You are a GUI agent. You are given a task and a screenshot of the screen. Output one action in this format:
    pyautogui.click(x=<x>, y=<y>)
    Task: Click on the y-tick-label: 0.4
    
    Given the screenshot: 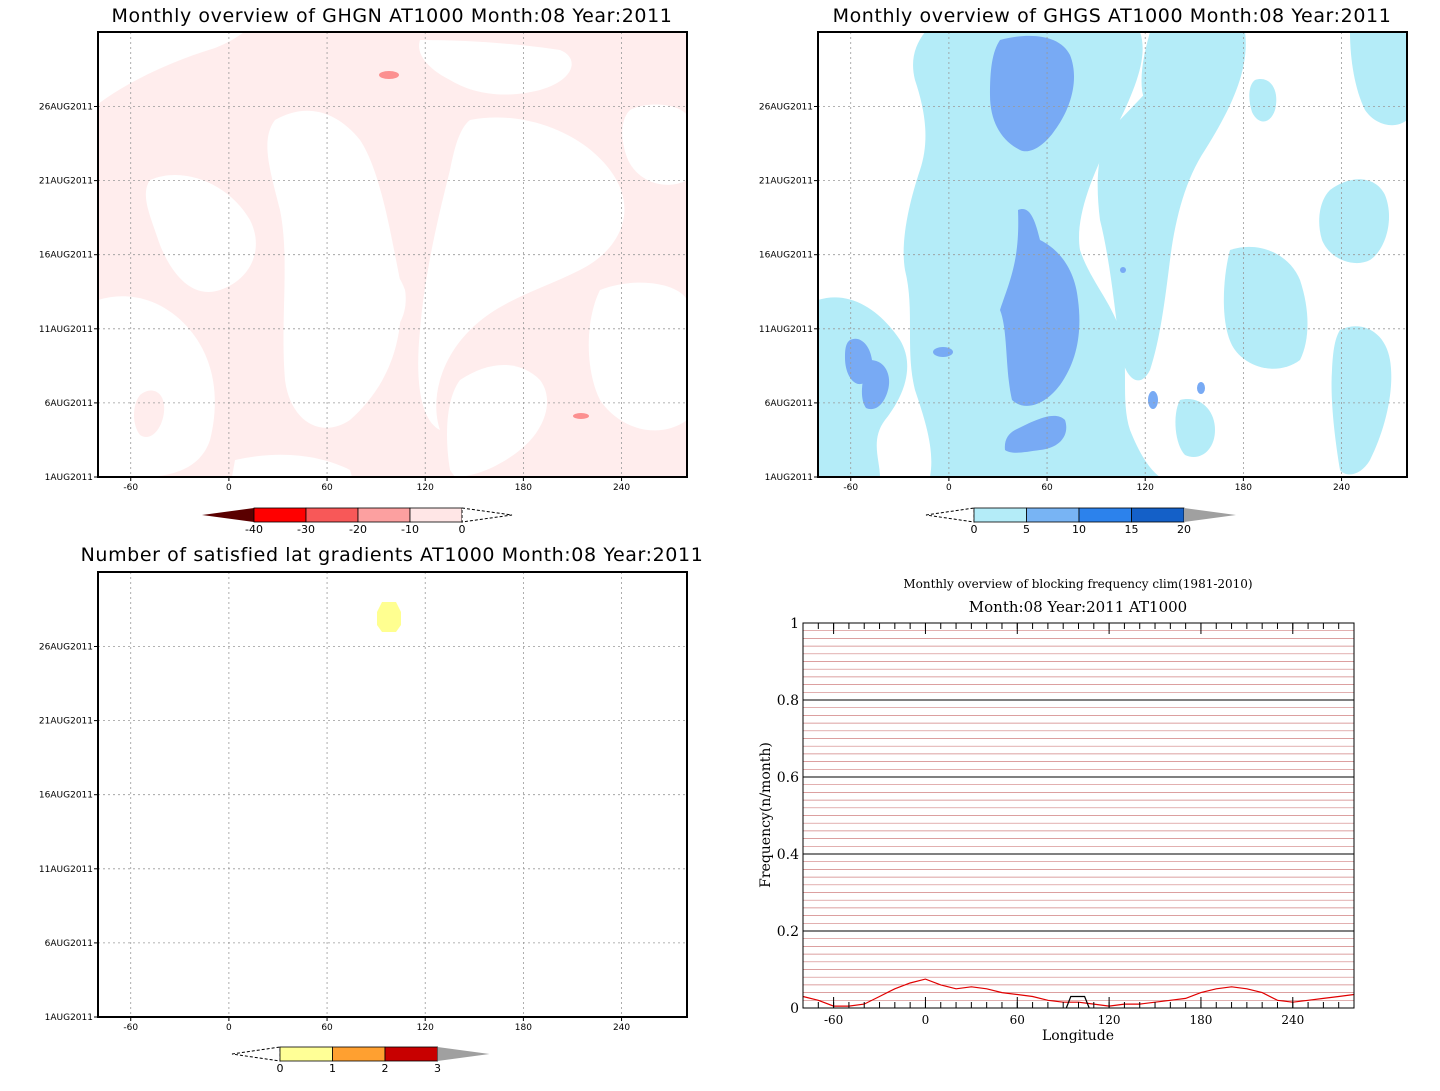 What is the action you would take?
    pyautogui.click(x=788, y=855)
    